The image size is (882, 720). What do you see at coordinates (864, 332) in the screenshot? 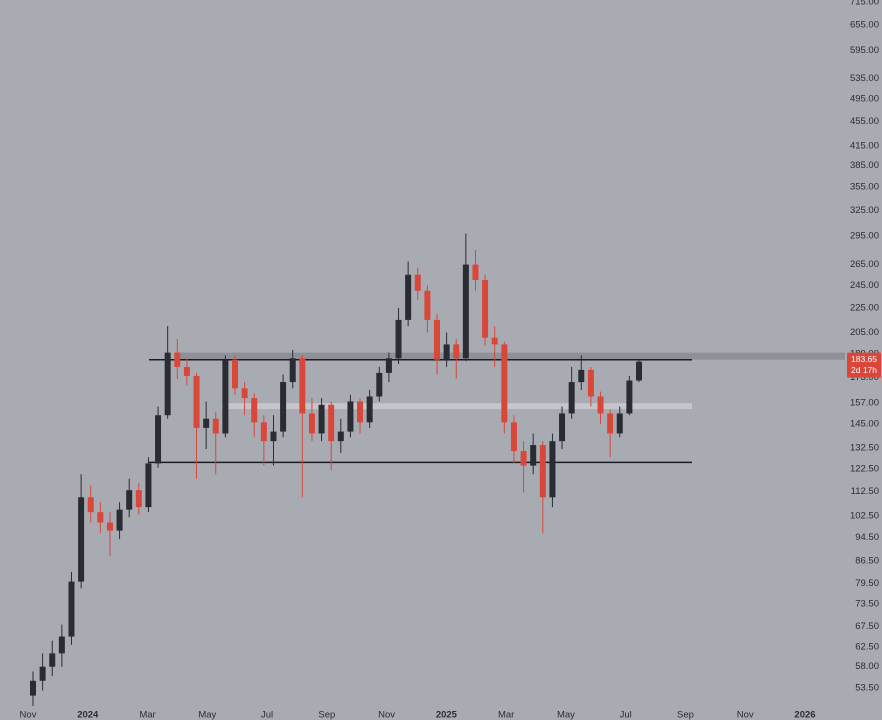
I see `y-tick-label: 205.00` at bounding box center [864, 332].